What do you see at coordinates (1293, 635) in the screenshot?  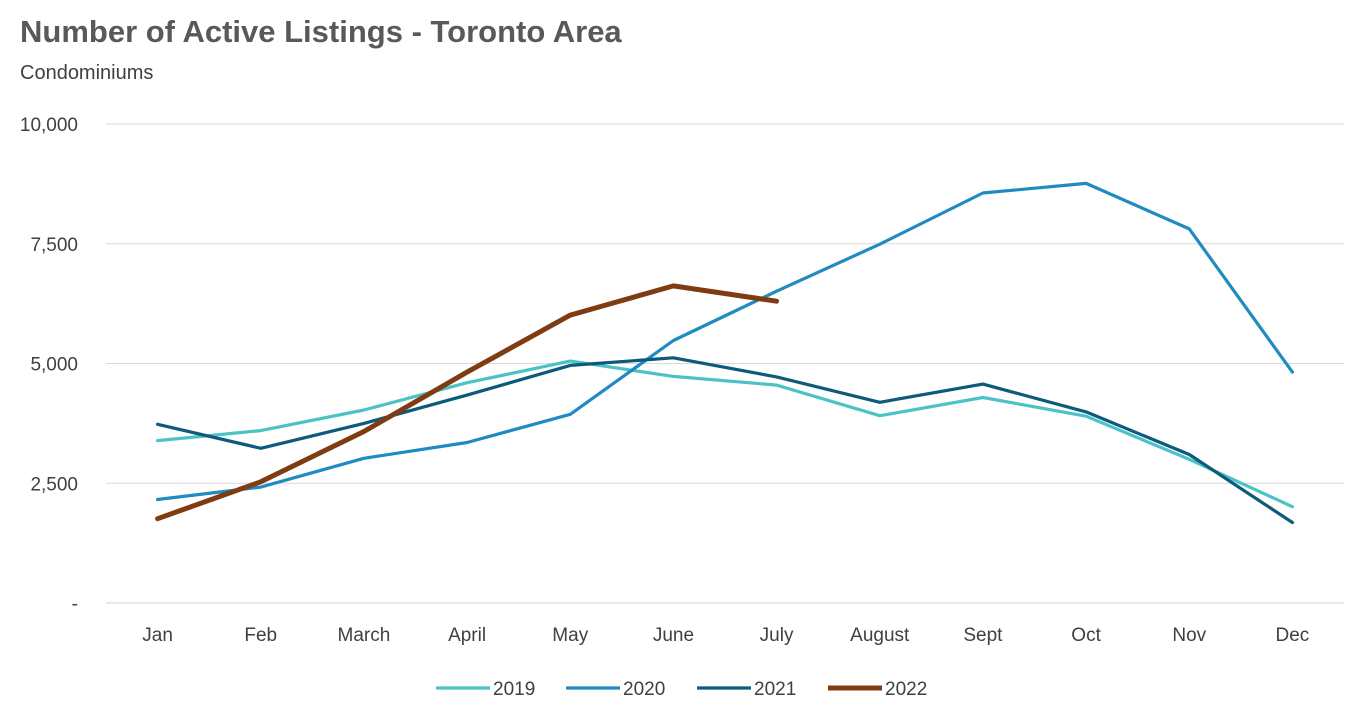 I see `x-tick-label: Dec` at bounding box center [1293, 635].